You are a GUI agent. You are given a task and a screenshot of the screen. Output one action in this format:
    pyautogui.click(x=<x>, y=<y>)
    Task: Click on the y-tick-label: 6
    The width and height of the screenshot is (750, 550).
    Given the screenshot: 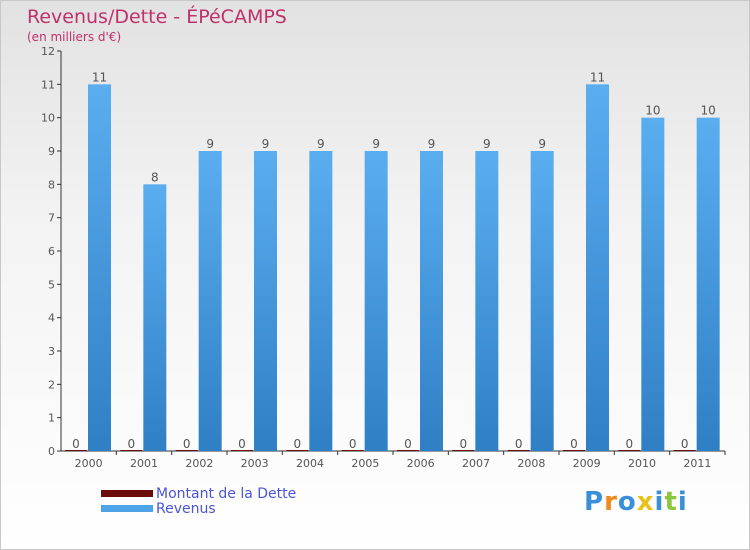 What is the action you would take?
    pyautogui.click(x=51, y=251)
    